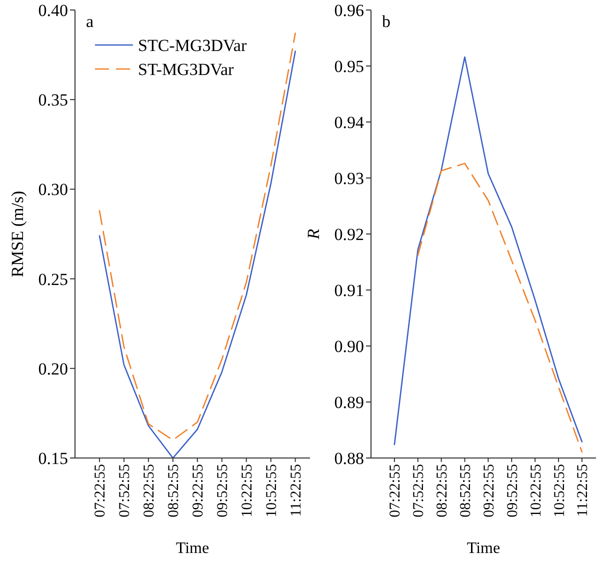  I want to click on y-tick-label: 0.35, so click(53, 100).